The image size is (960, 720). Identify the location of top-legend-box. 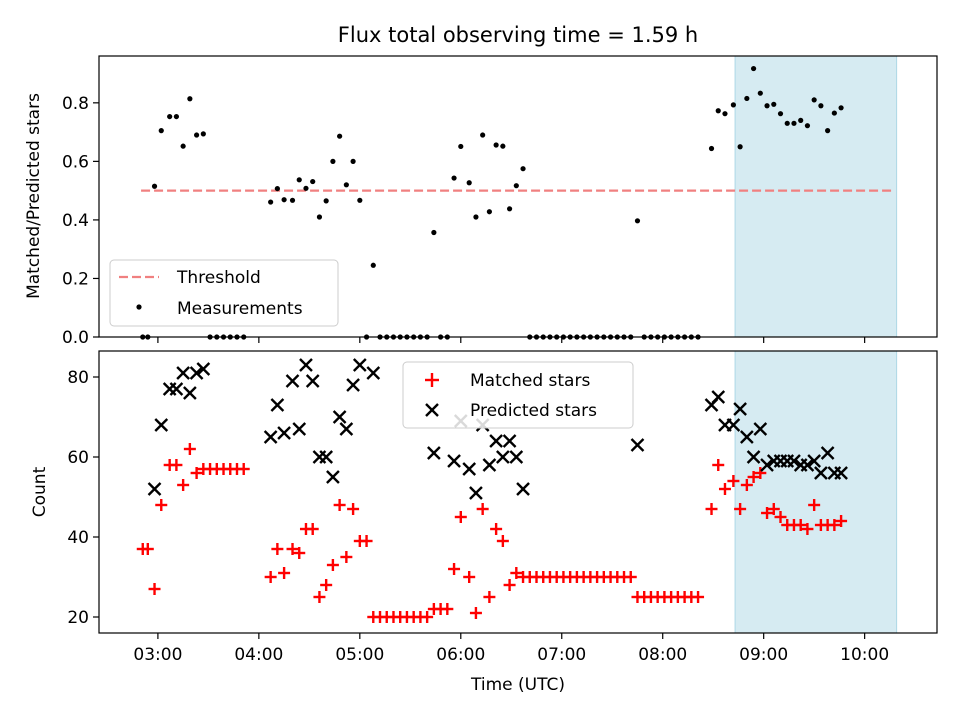
(224, 293).